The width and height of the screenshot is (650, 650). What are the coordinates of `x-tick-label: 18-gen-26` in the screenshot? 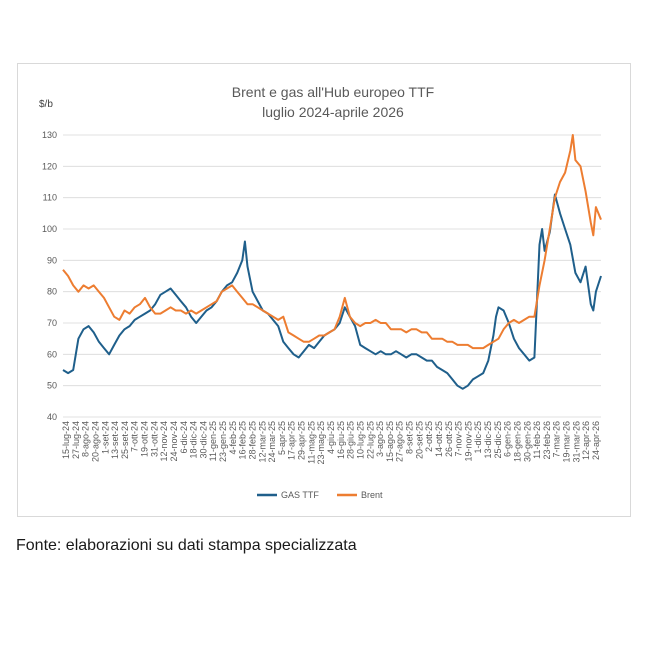 It's located at (517, 441).